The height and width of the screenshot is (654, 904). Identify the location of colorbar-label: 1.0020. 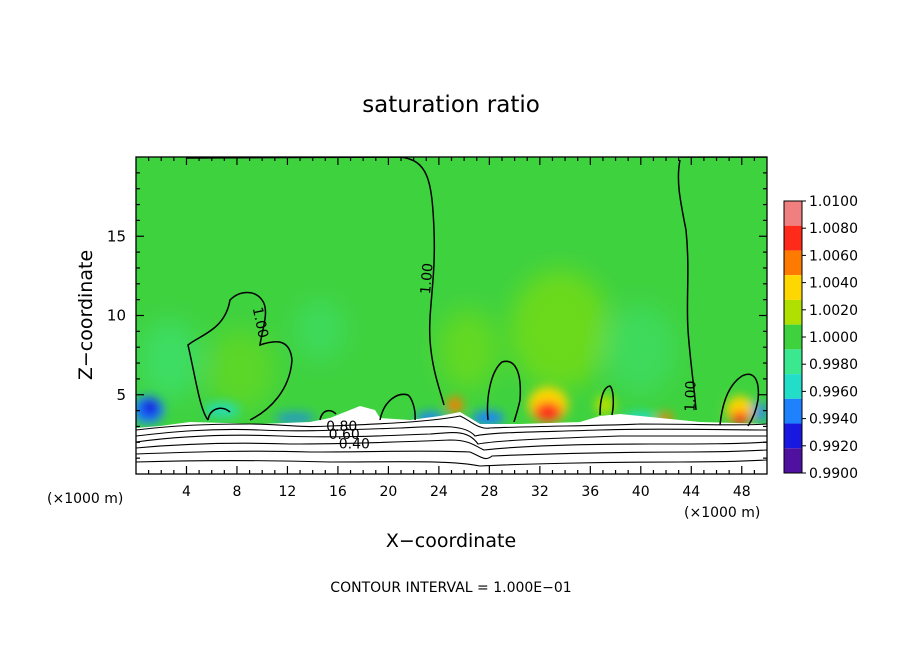
(833, 311).